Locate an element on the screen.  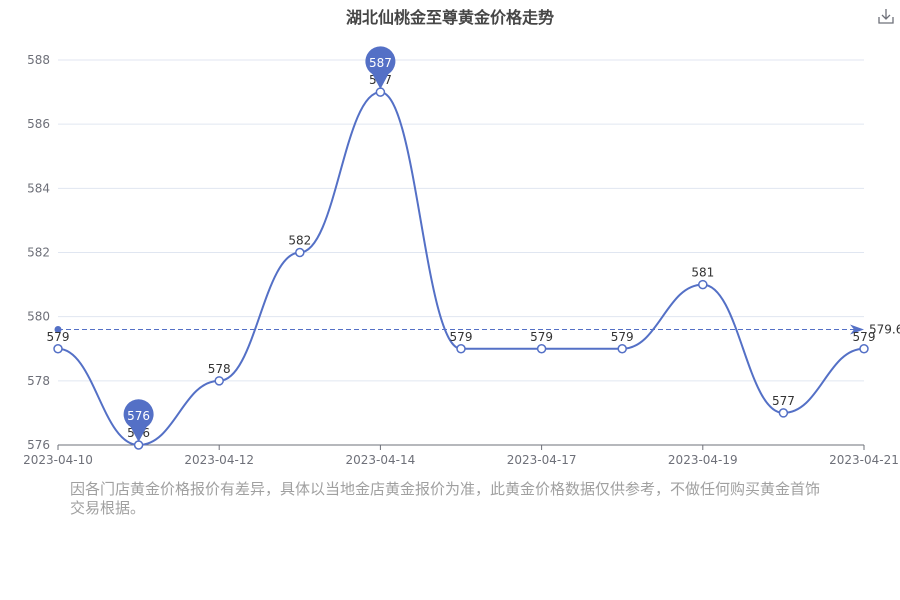
x-tick-label: 2023-04-12 is located at coordinates (219, 460).